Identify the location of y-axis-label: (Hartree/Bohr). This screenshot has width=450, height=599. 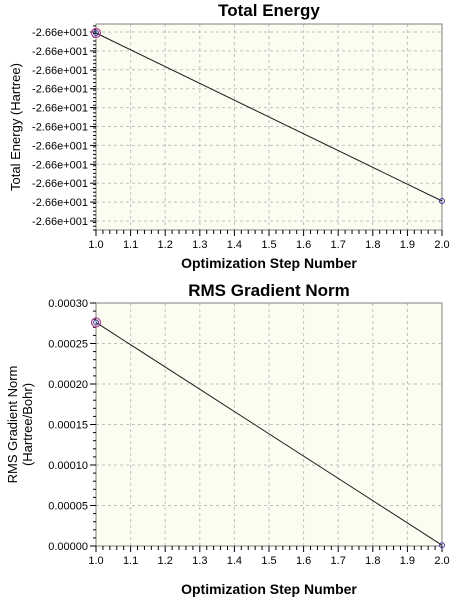
(27, 424).